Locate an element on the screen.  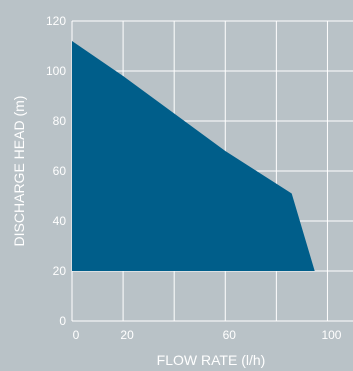
y-tick-label: 60 is located at coordinates (60, 171).